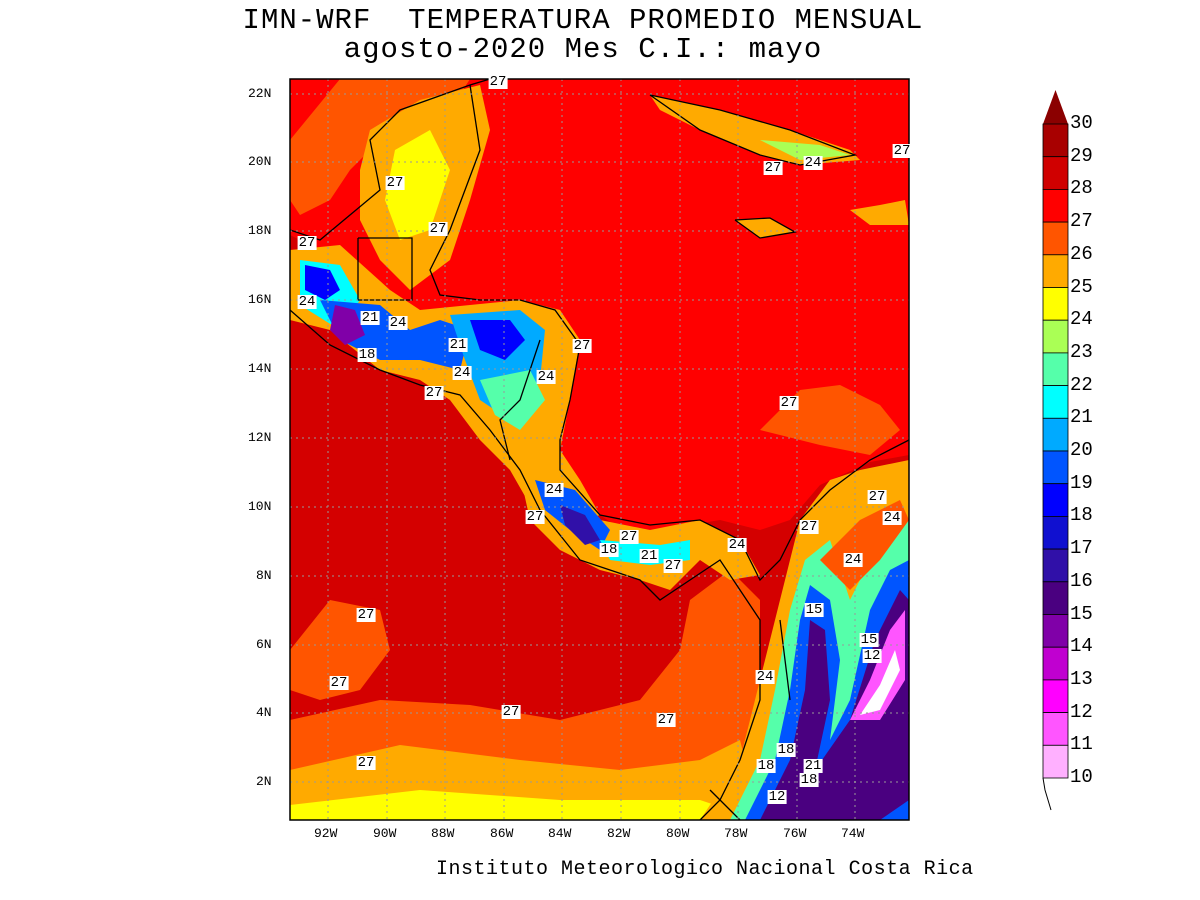 The height and width of the screenshot is (900, 1200). What do you see at coordinates (512, 400) in the screenshot?
I see `nicaragua-highland` at bounding box center [512, 400].